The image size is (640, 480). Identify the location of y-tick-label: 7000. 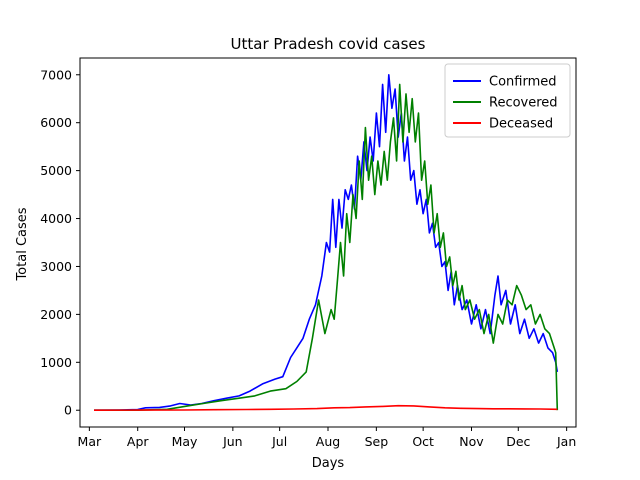
(56, 74).